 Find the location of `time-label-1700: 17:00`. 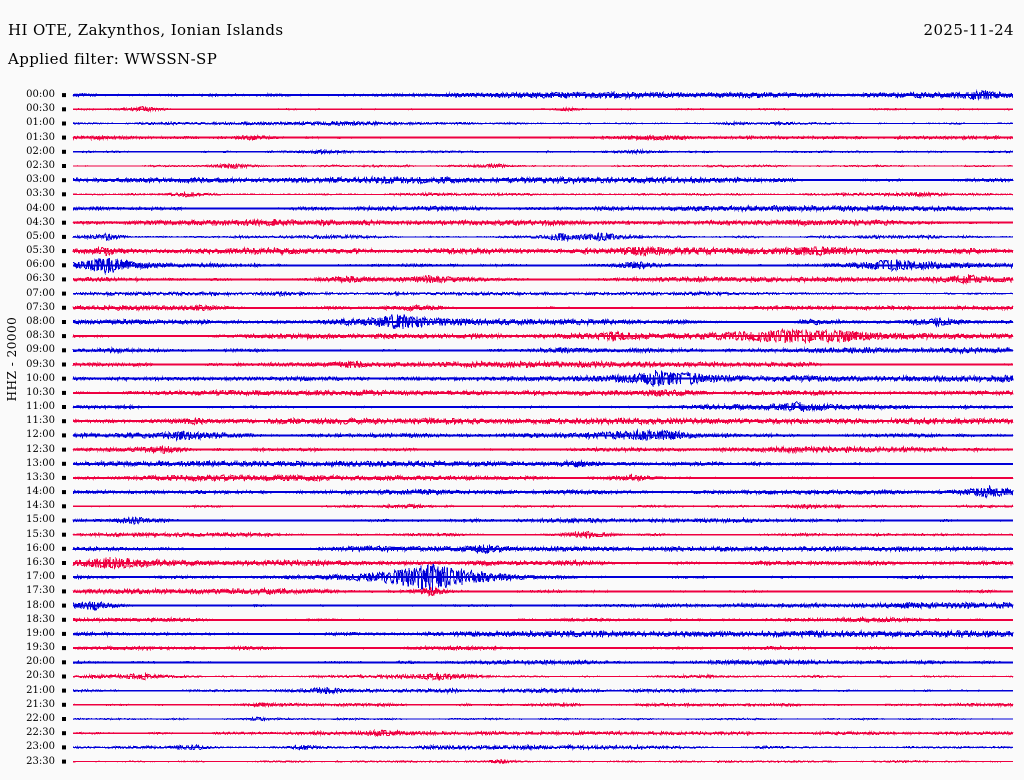

time-label-1700: 17:00 is located at coordinates (40, 577).